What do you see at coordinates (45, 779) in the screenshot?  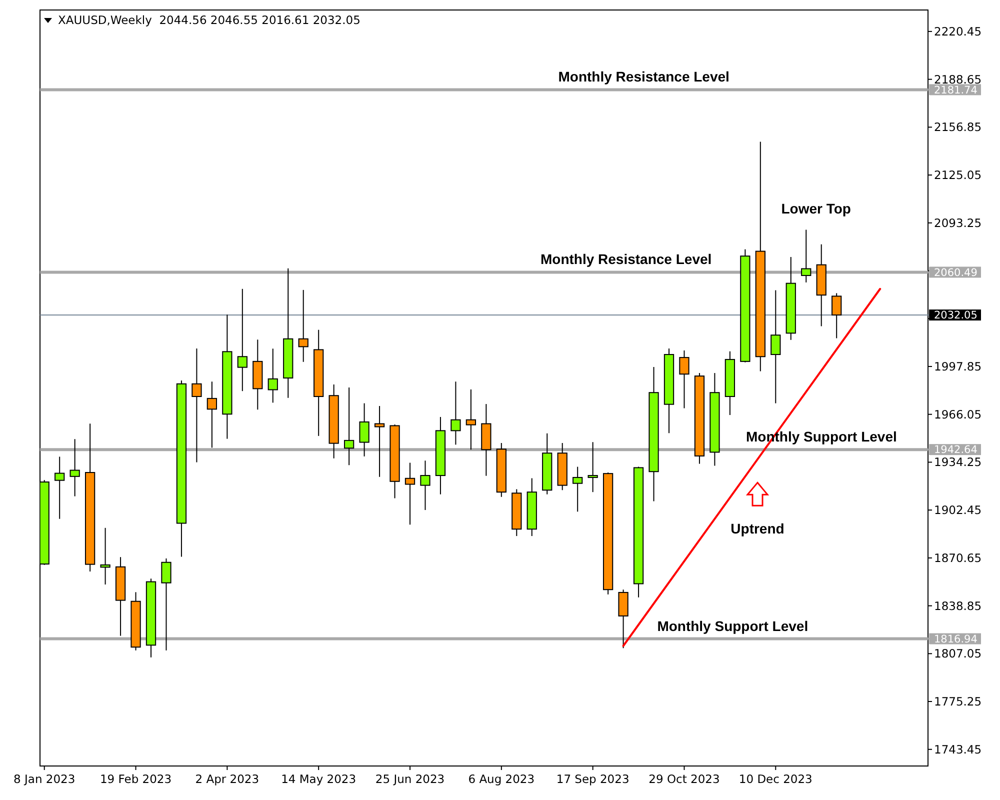 I see `x-tick-label: 8 Jan 2023` at bounding box center [45, 779].